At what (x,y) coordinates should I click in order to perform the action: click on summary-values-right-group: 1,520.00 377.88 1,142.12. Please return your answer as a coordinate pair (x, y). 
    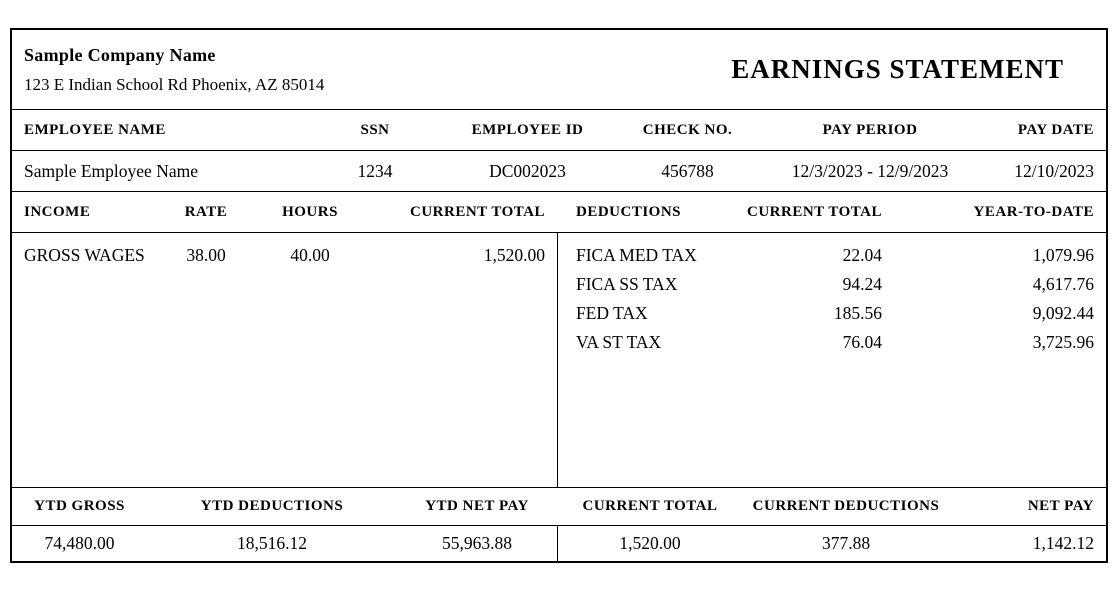
    Looking at the image, I should click on (832, 543).